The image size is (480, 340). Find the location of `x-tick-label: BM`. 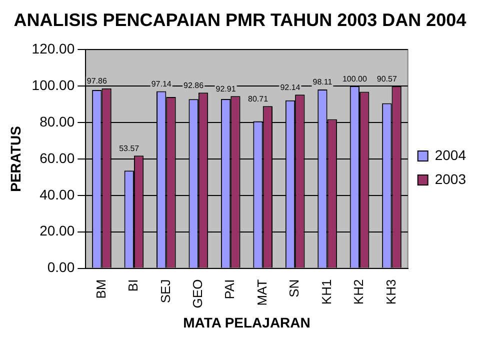

x-tick-label: BM is located at coordinates (100, 289).